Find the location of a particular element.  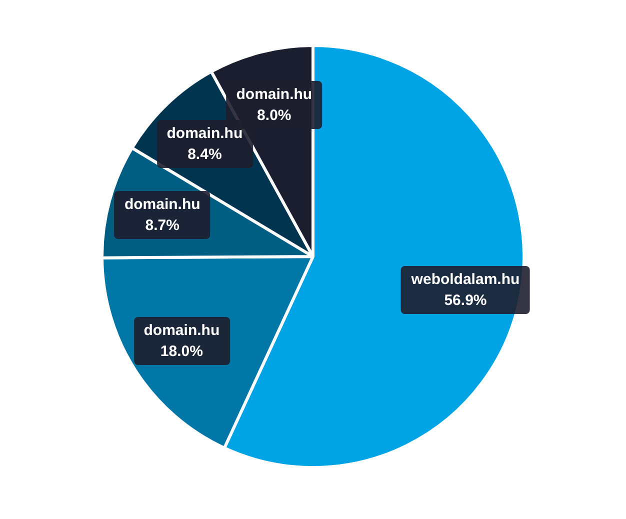

data-label: 56.9% is located at coordinates (465, 301).